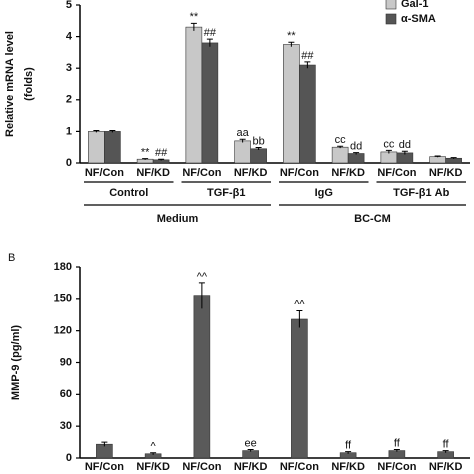 Image resolution: width=474 pixels, height=474 pixels. What do you see at coordinates (66, 362) in the screenshot?
I see `y-tick-label: 90` at bounding box center [66, 362].